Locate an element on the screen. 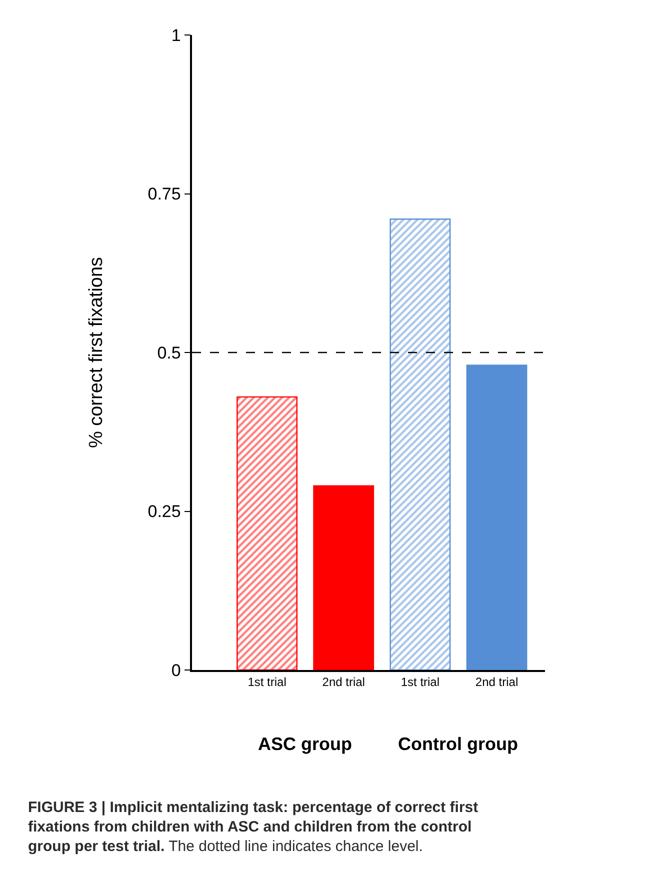  y-tick-label: 0.25 is located at coordinates (164, 512).